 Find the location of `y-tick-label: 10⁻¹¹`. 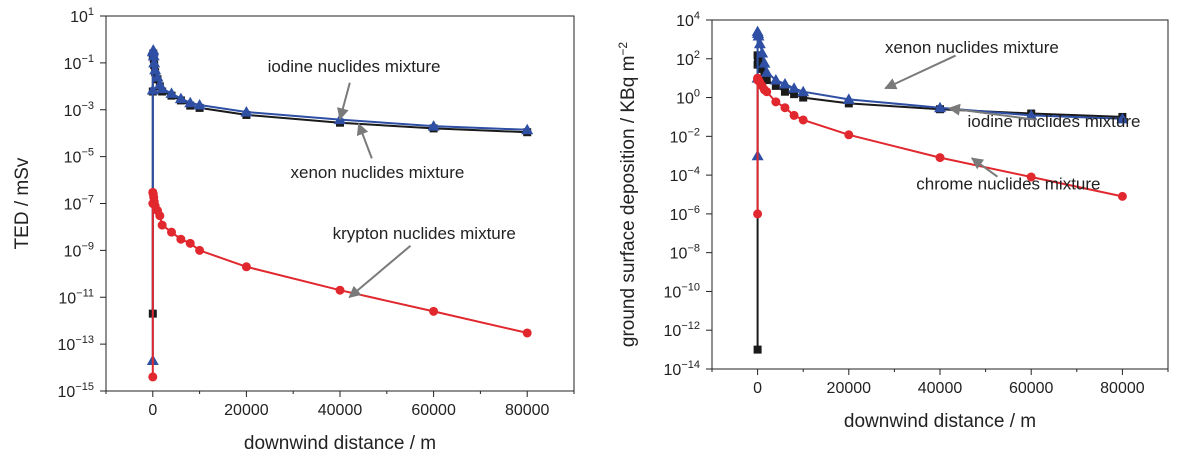

y-tick-label: 10⁻¹¹ is located at coordinates (76, 297).